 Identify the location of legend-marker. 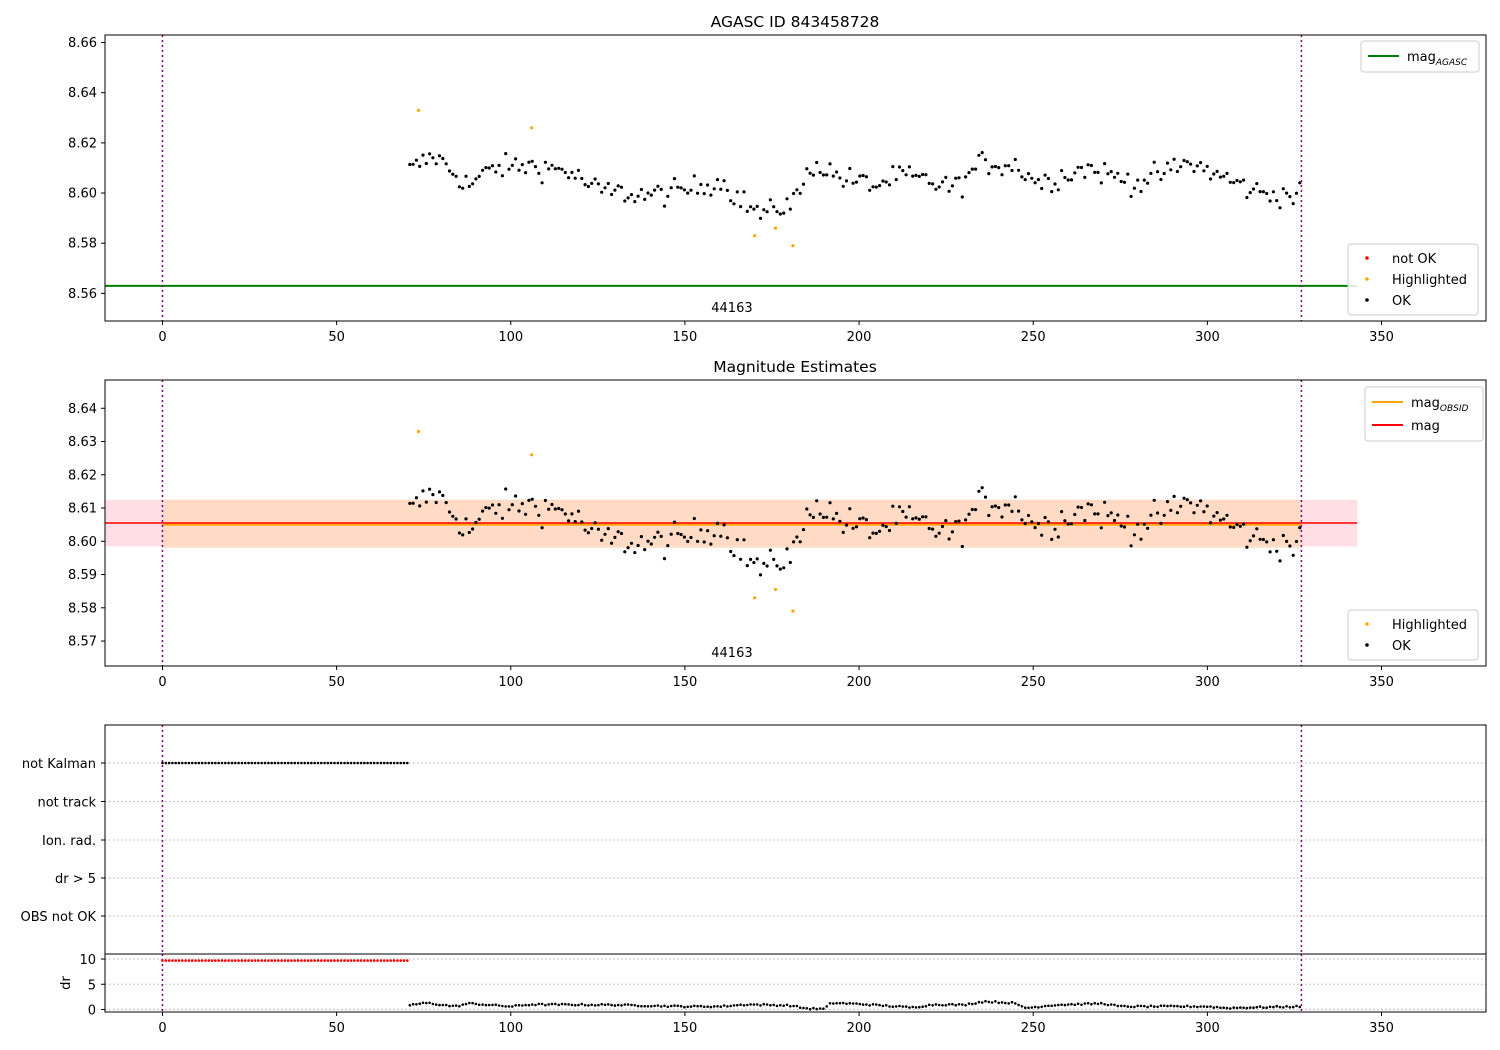
(1367, 624).